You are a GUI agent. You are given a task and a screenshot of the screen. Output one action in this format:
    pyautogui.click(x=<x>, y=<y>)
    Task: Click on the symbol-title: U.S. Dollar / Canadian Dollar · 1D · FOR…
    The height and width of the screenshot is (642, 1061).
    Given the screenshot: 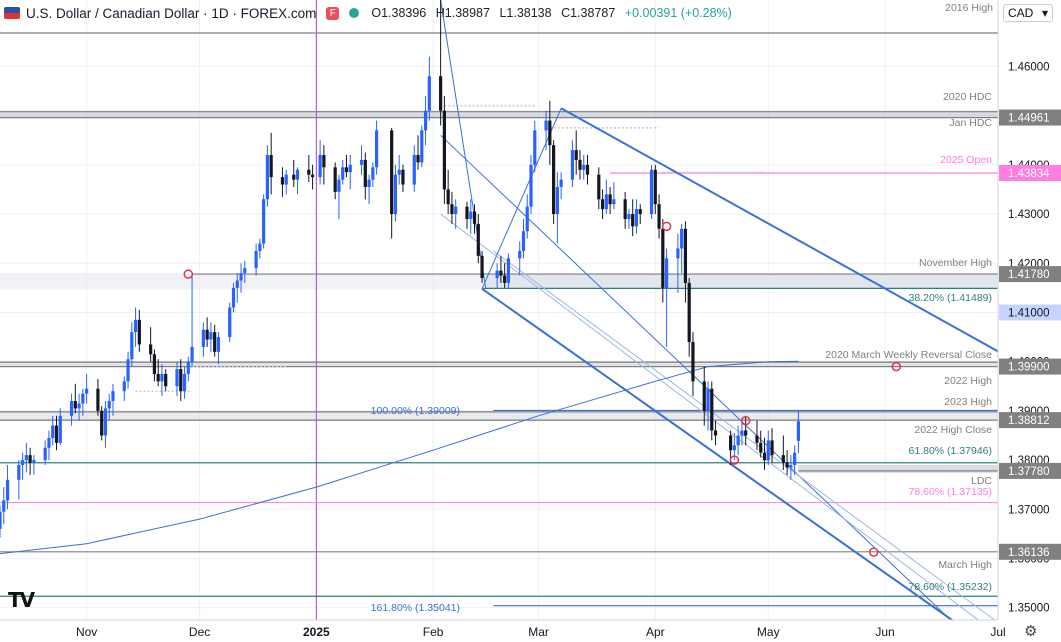 What is the action you would take?
    pyautogui.click(x=171, y=13)
    